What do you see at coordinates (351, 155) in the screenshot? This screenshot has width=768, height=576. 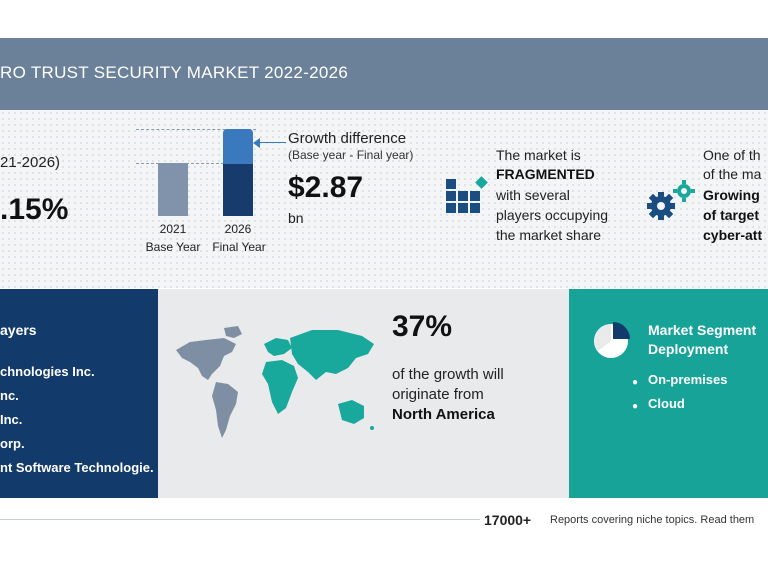 I see `growth-subtitle: (Base year - Final year)` at bounding box center [351, 155].